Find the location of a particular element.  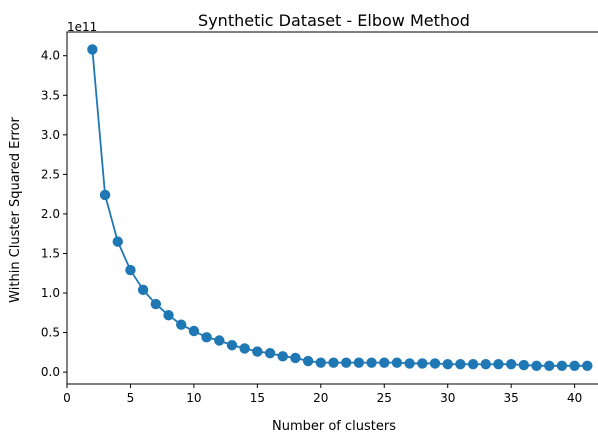

y-tick-label: 1.0 is located at coordinates (50, 293).